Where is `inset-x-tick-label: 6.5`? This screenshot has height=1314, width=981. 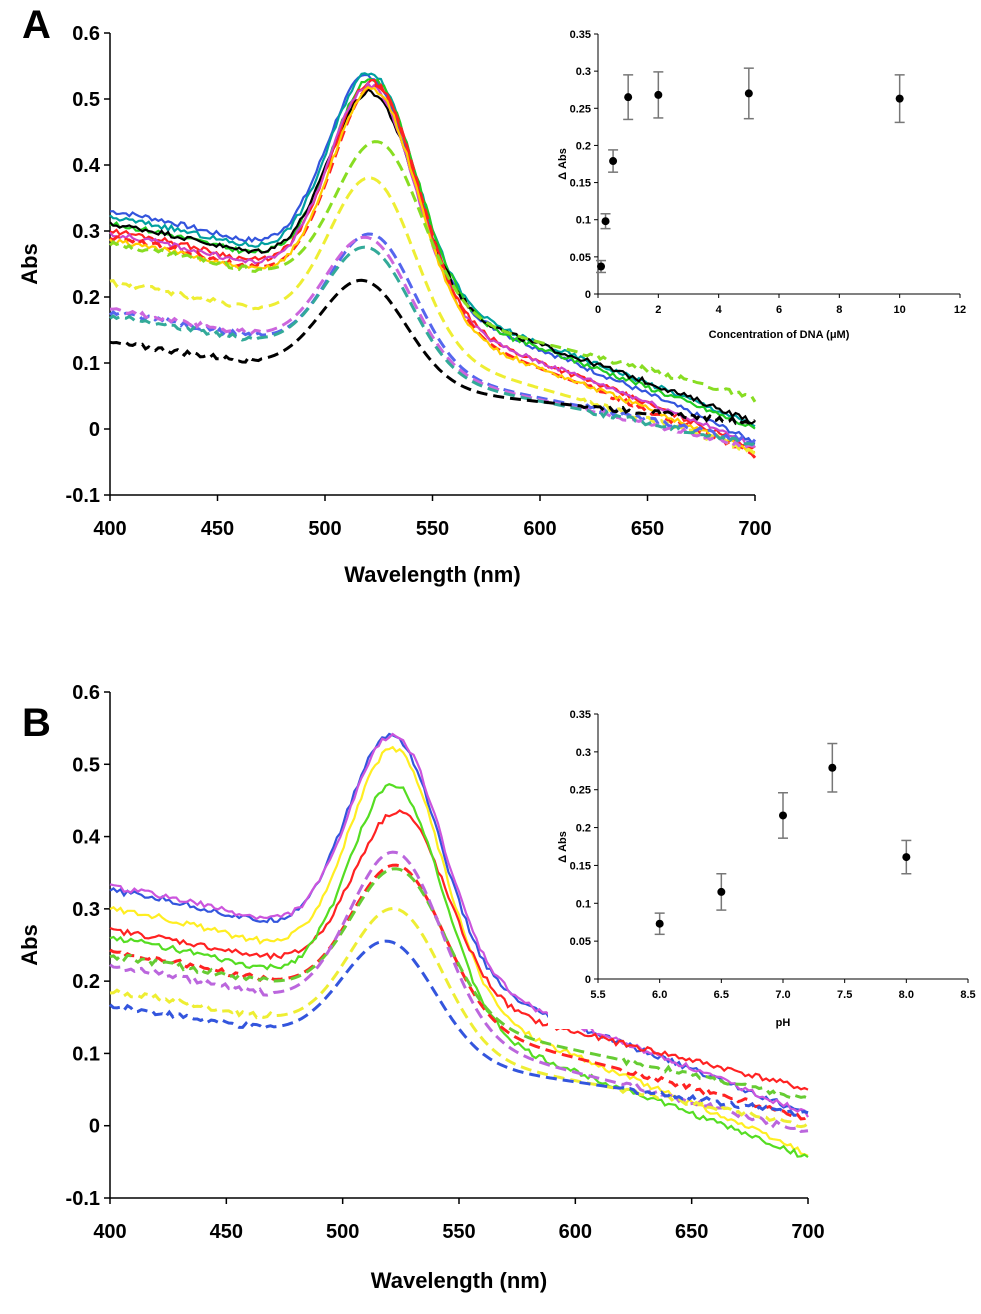 inset-x-tick-label: 6.5 is located at coordinates (721, 995).